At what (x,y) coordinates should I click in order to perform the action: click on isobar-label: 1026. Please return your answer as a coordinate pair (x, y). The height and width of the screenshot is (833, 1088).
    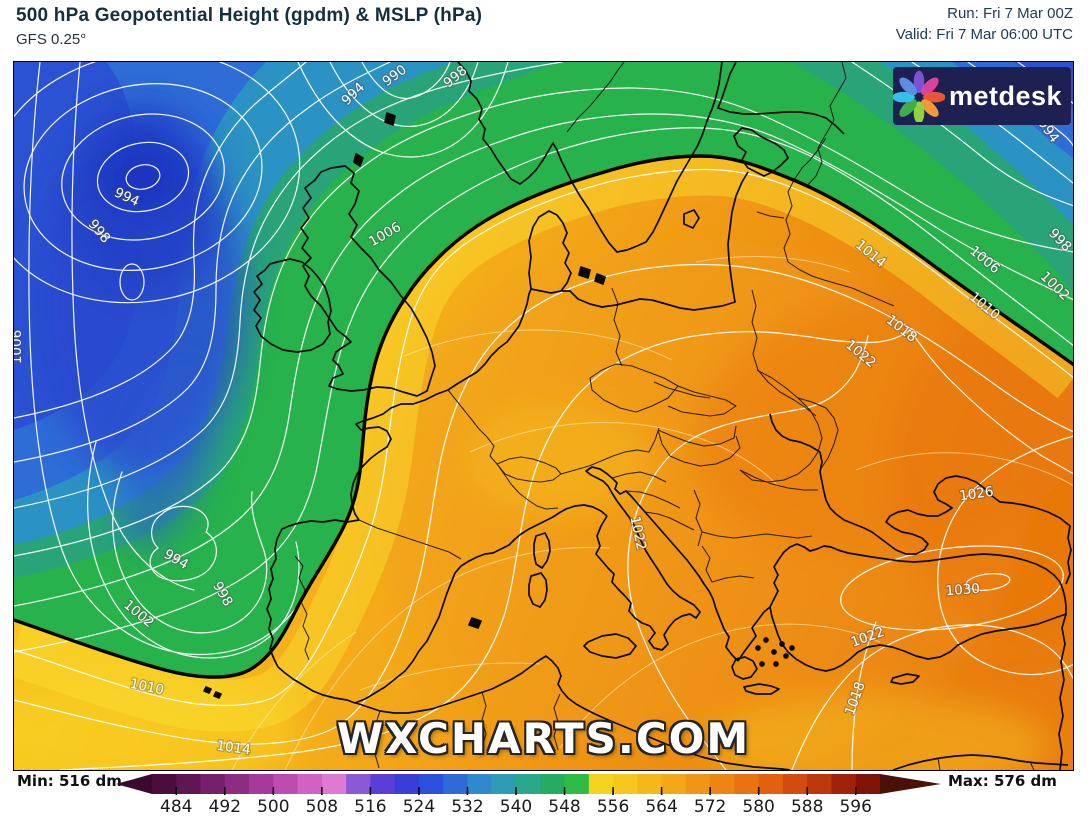
    Looking at the image, I should click on (976, 494).